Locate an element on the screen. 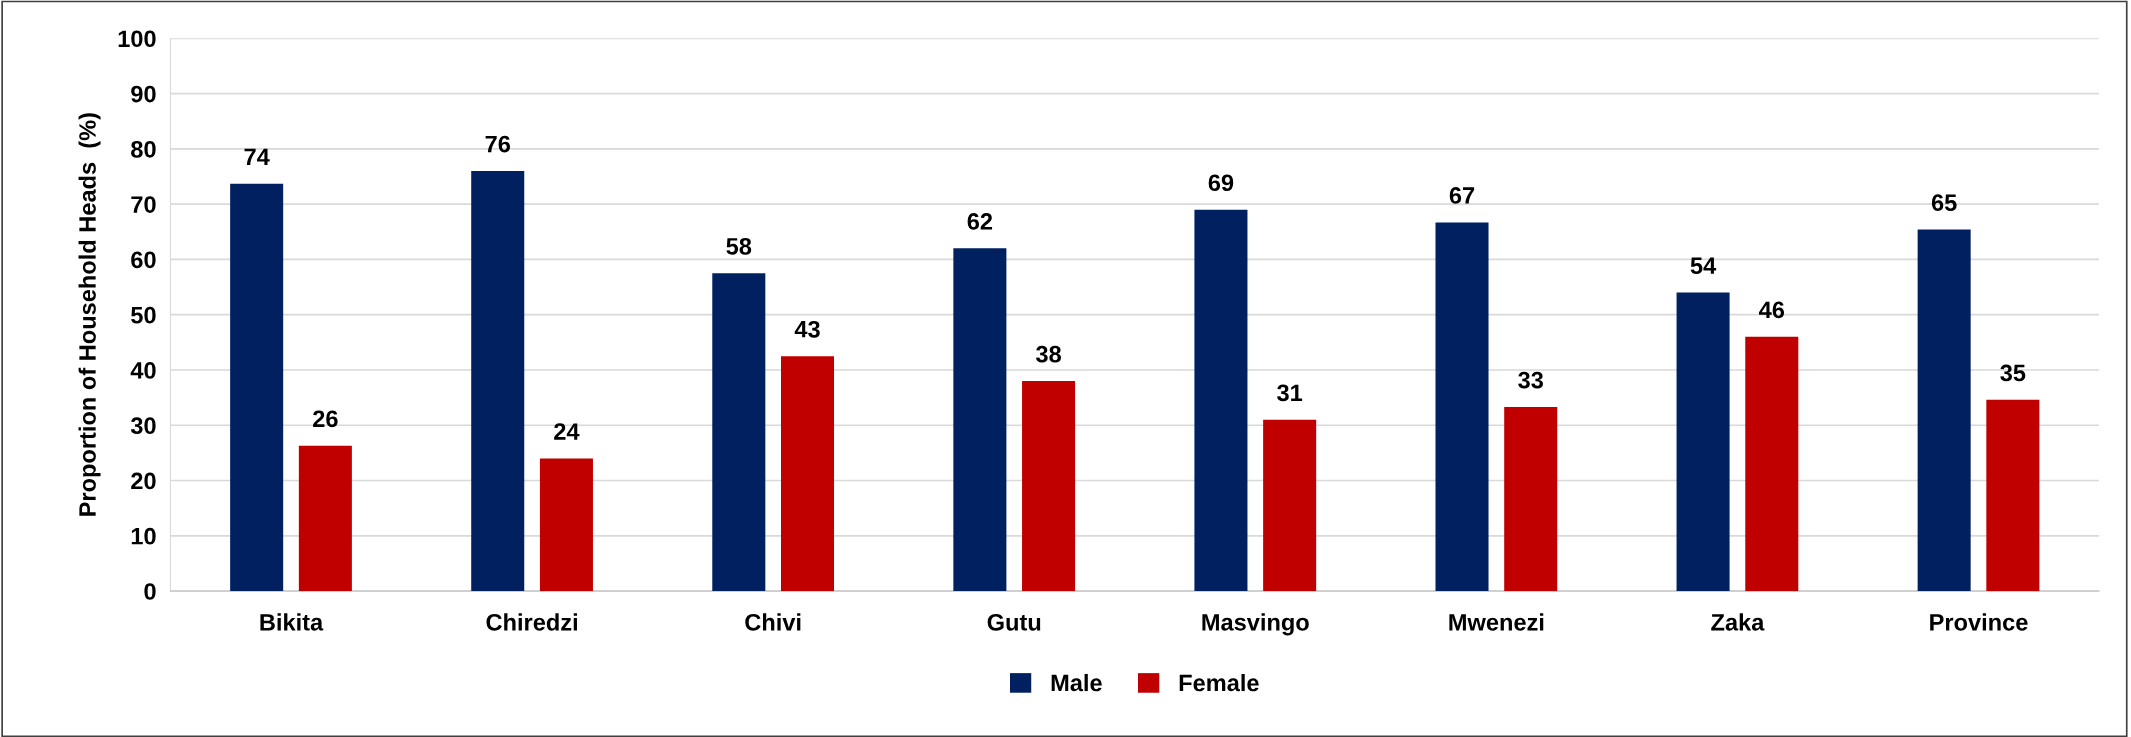 The image size is (2131, 737). y-tick-label: 70 is located at coordinates (143, 204).